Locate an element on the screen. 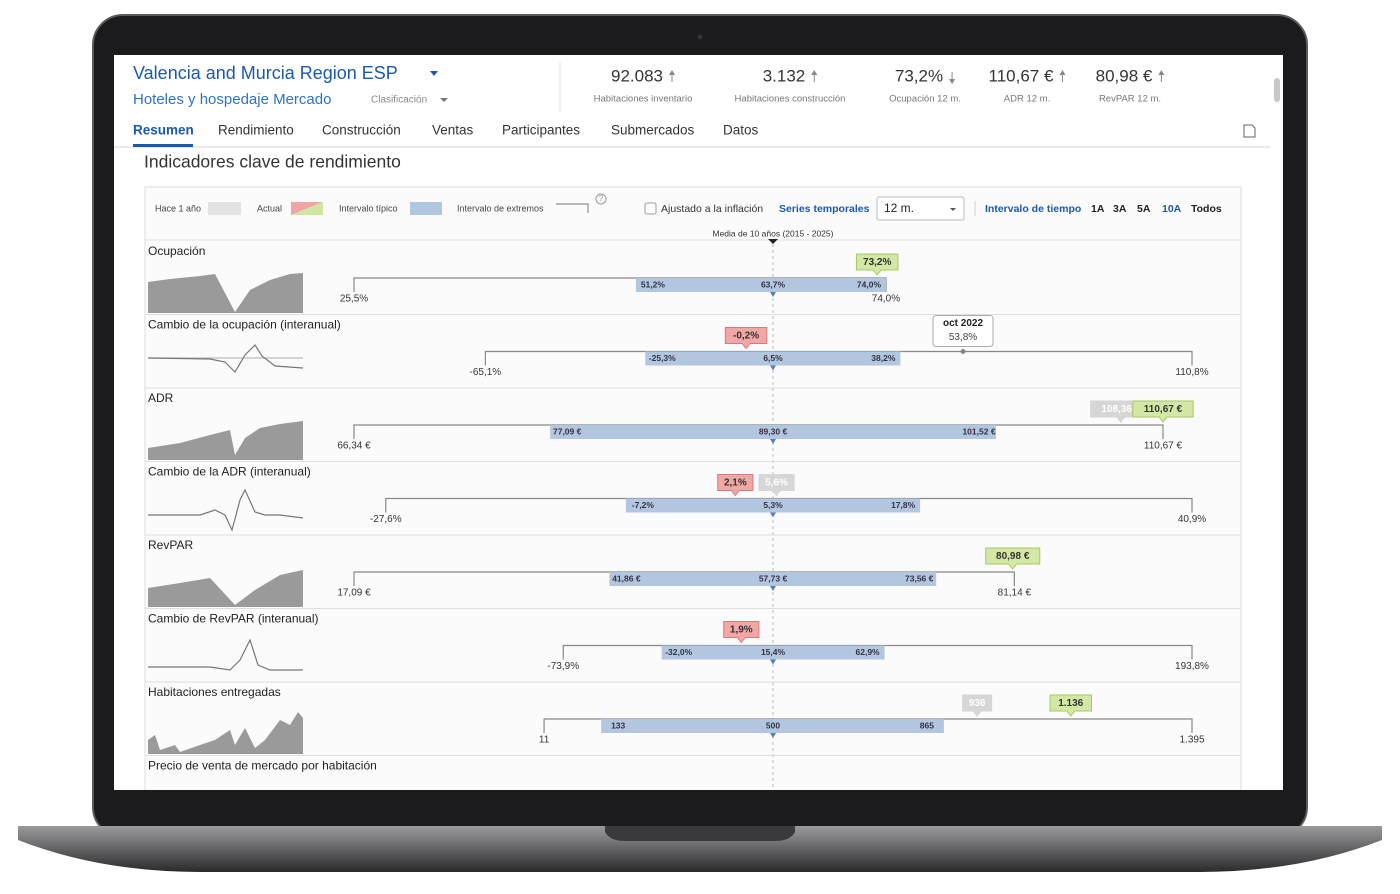 The image size is (1400, 894). sparklines is located at coordinates (225, 513).